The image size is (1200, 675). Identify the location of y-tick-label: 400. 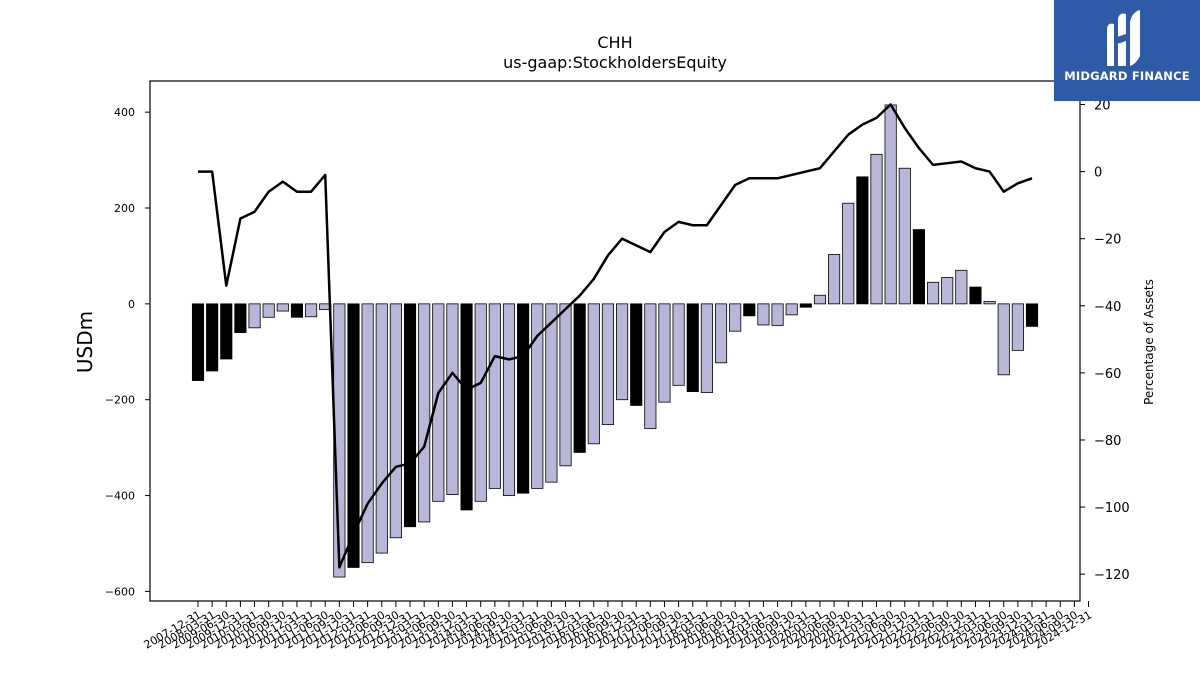
(124, 112).